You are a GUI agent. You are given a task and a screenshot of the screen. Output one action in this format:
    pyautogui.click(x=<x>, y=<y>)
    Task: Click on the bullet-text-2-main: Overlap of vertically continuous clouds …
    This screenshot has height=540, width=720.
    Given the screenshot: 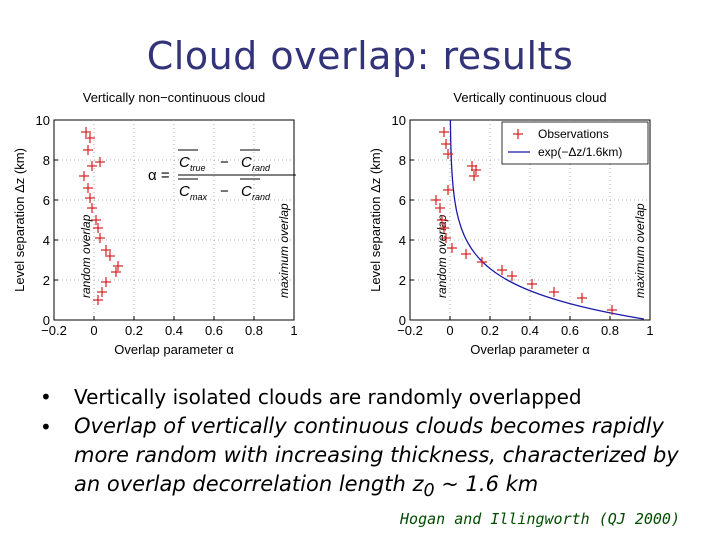 What is the action you would take?
    pyautogui.click(x=376, y=455)
    